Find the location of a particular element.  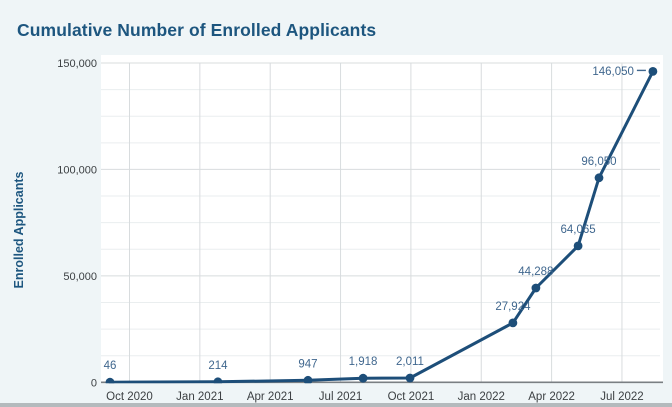

data-point-label: 46 is located at coordinates (110, 366).